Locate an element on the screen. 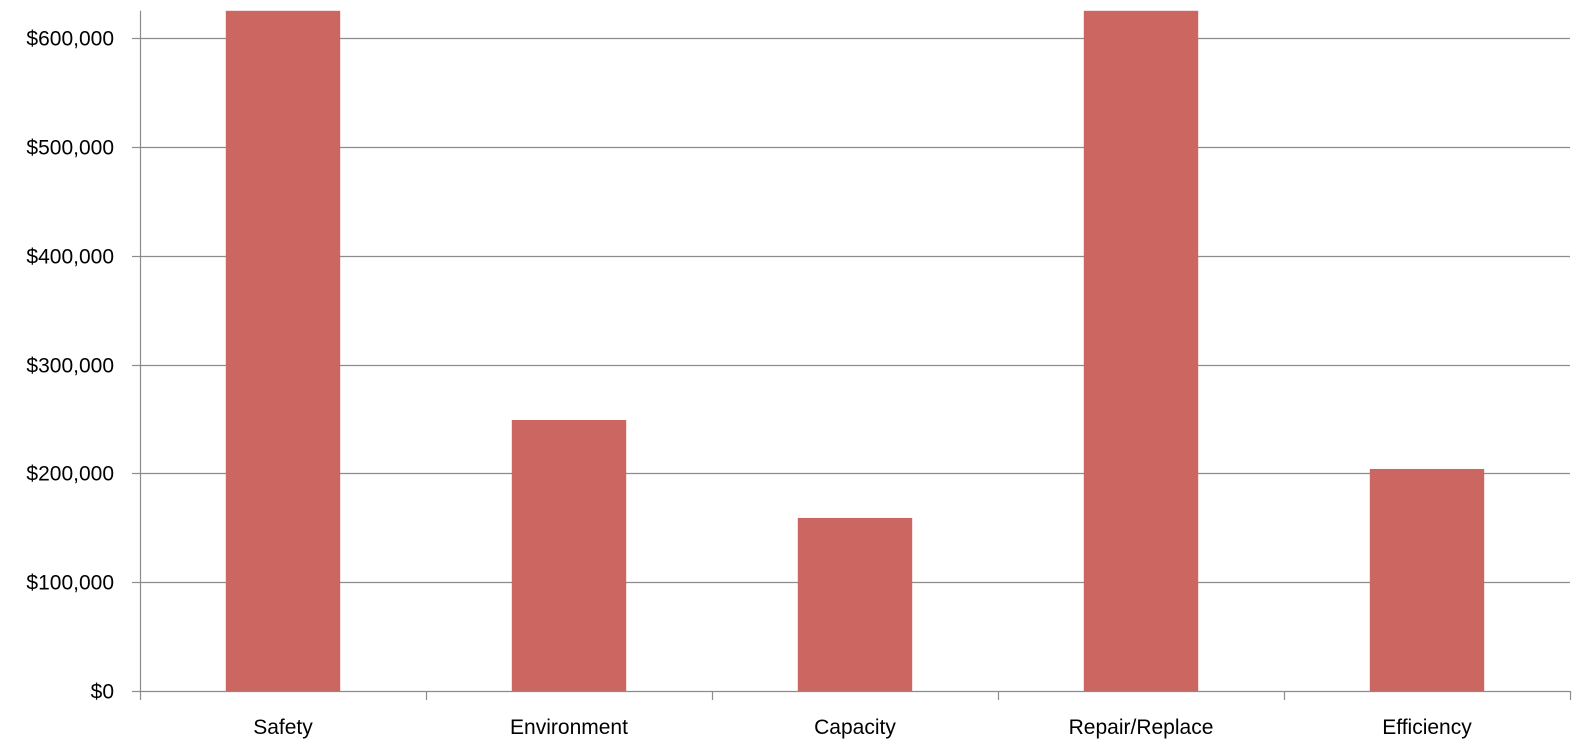  bar-safety is located at coordinates (283, 350).